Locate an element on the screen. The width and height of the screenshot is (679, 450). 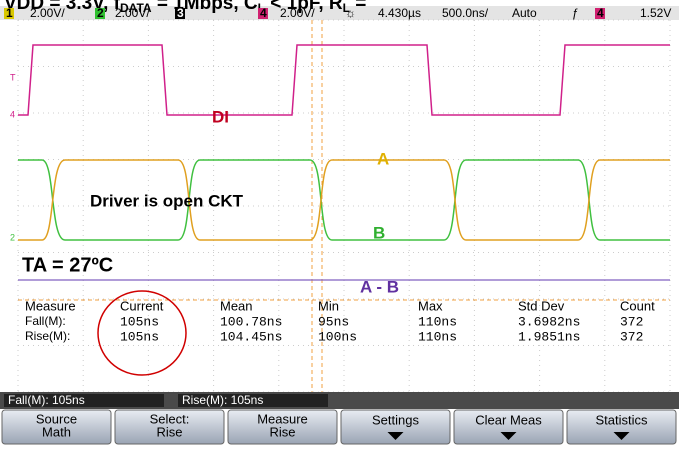
measure-value: 1.9851ns is located at coordinates (549, 336).